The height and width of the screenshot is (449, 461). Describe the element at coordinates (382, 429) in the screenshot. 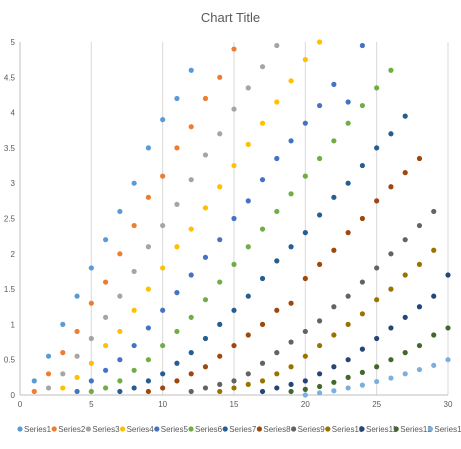

I see `legend-label: Series11` at that location.